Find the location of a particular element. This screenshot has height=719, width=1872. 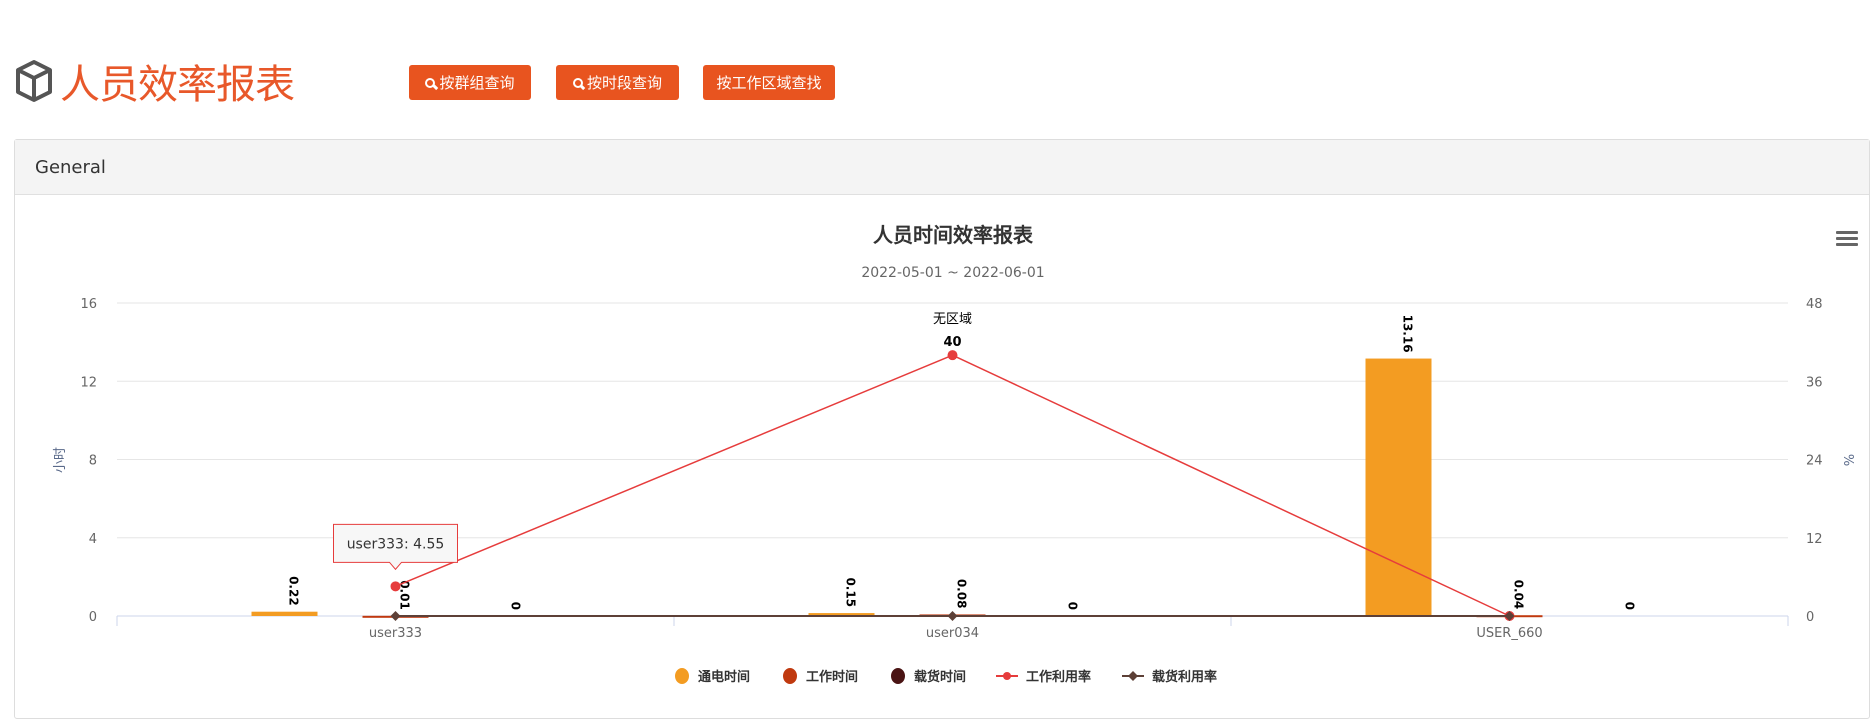

panel-title: General is located at coordinates (70, 167).